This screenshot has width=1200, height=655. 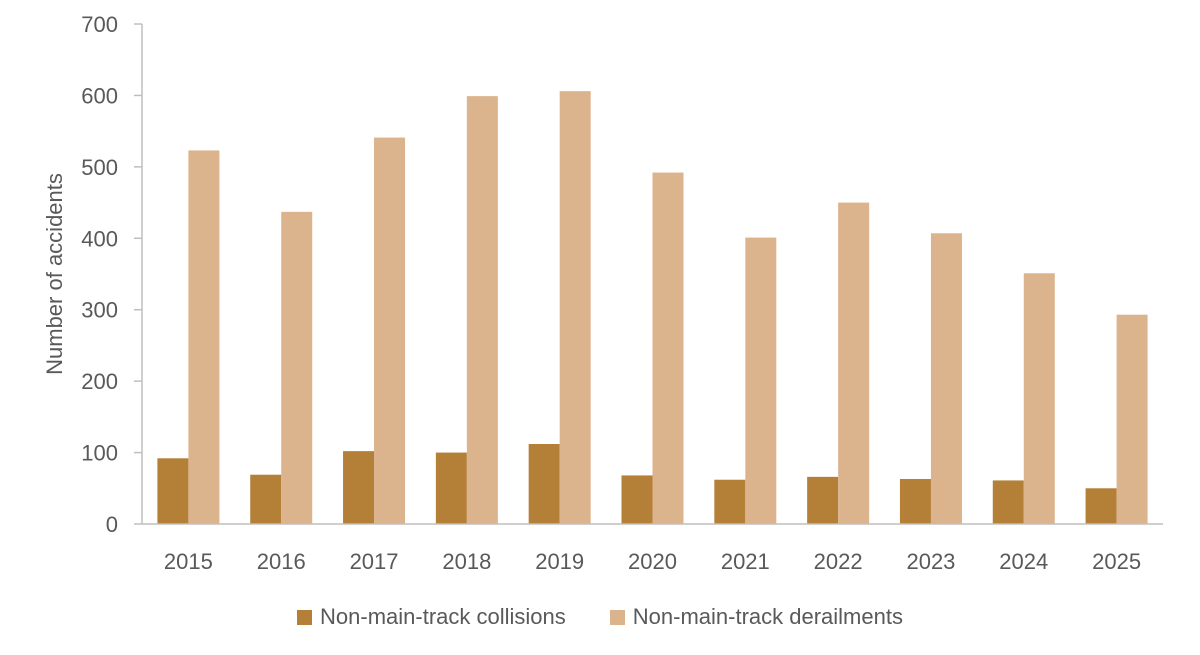 I want to click on x-tick-label: 2018, so click(x=466, y=561).